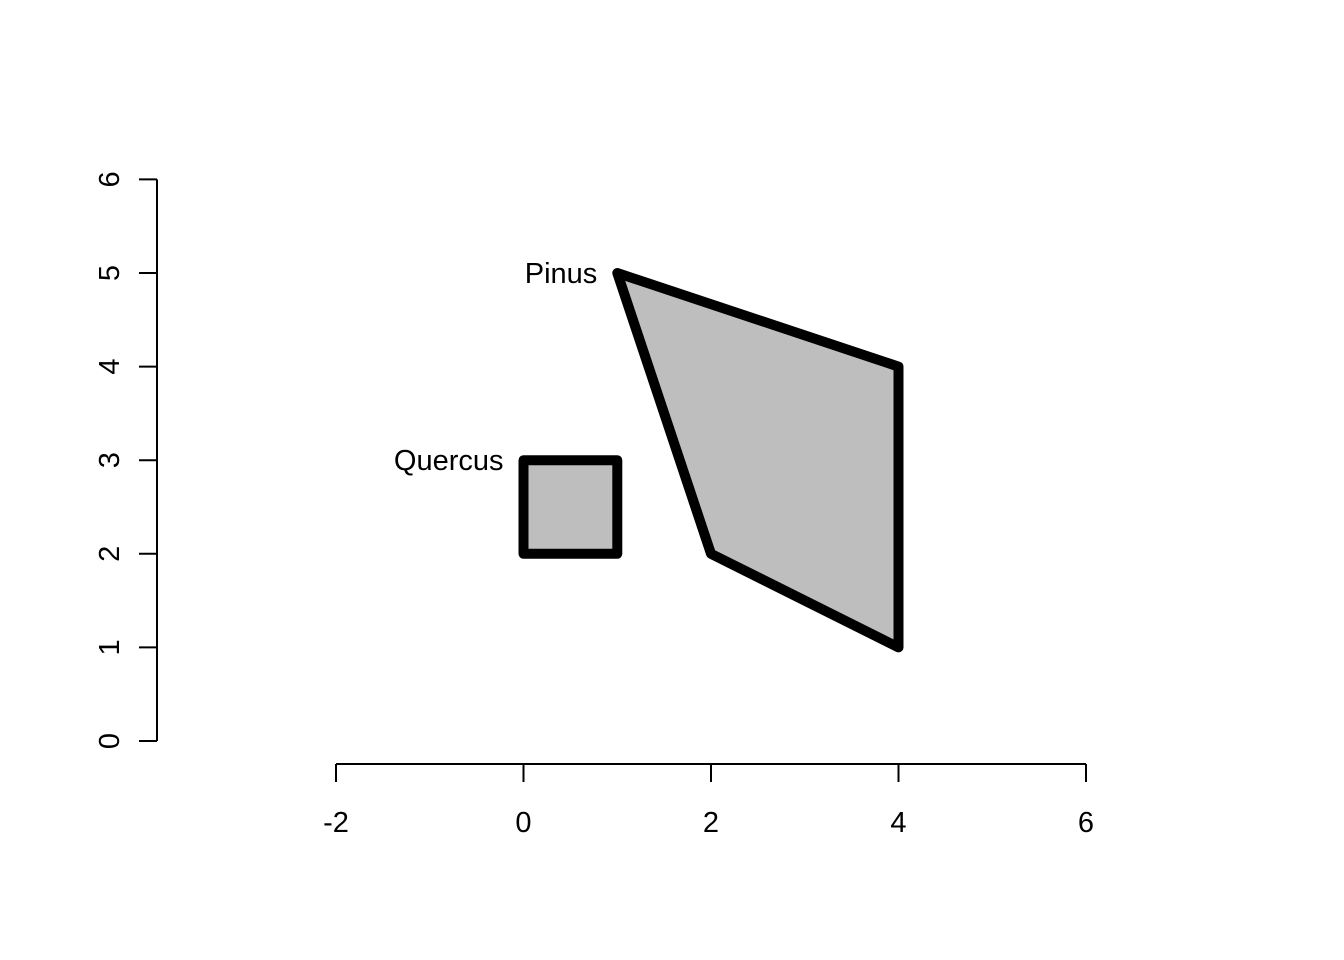 The width and height of the screenshot is (1344, 960). I want to click on y-tick-label: 5, so click(110, 273).